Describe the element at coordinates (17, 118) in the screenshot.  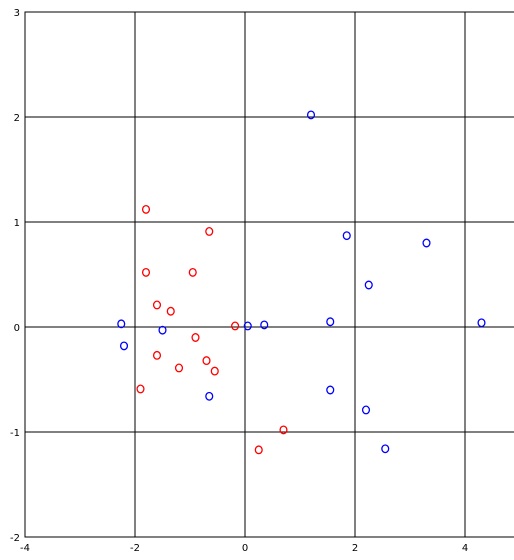
I see `y-tick-label: 2` at that location.